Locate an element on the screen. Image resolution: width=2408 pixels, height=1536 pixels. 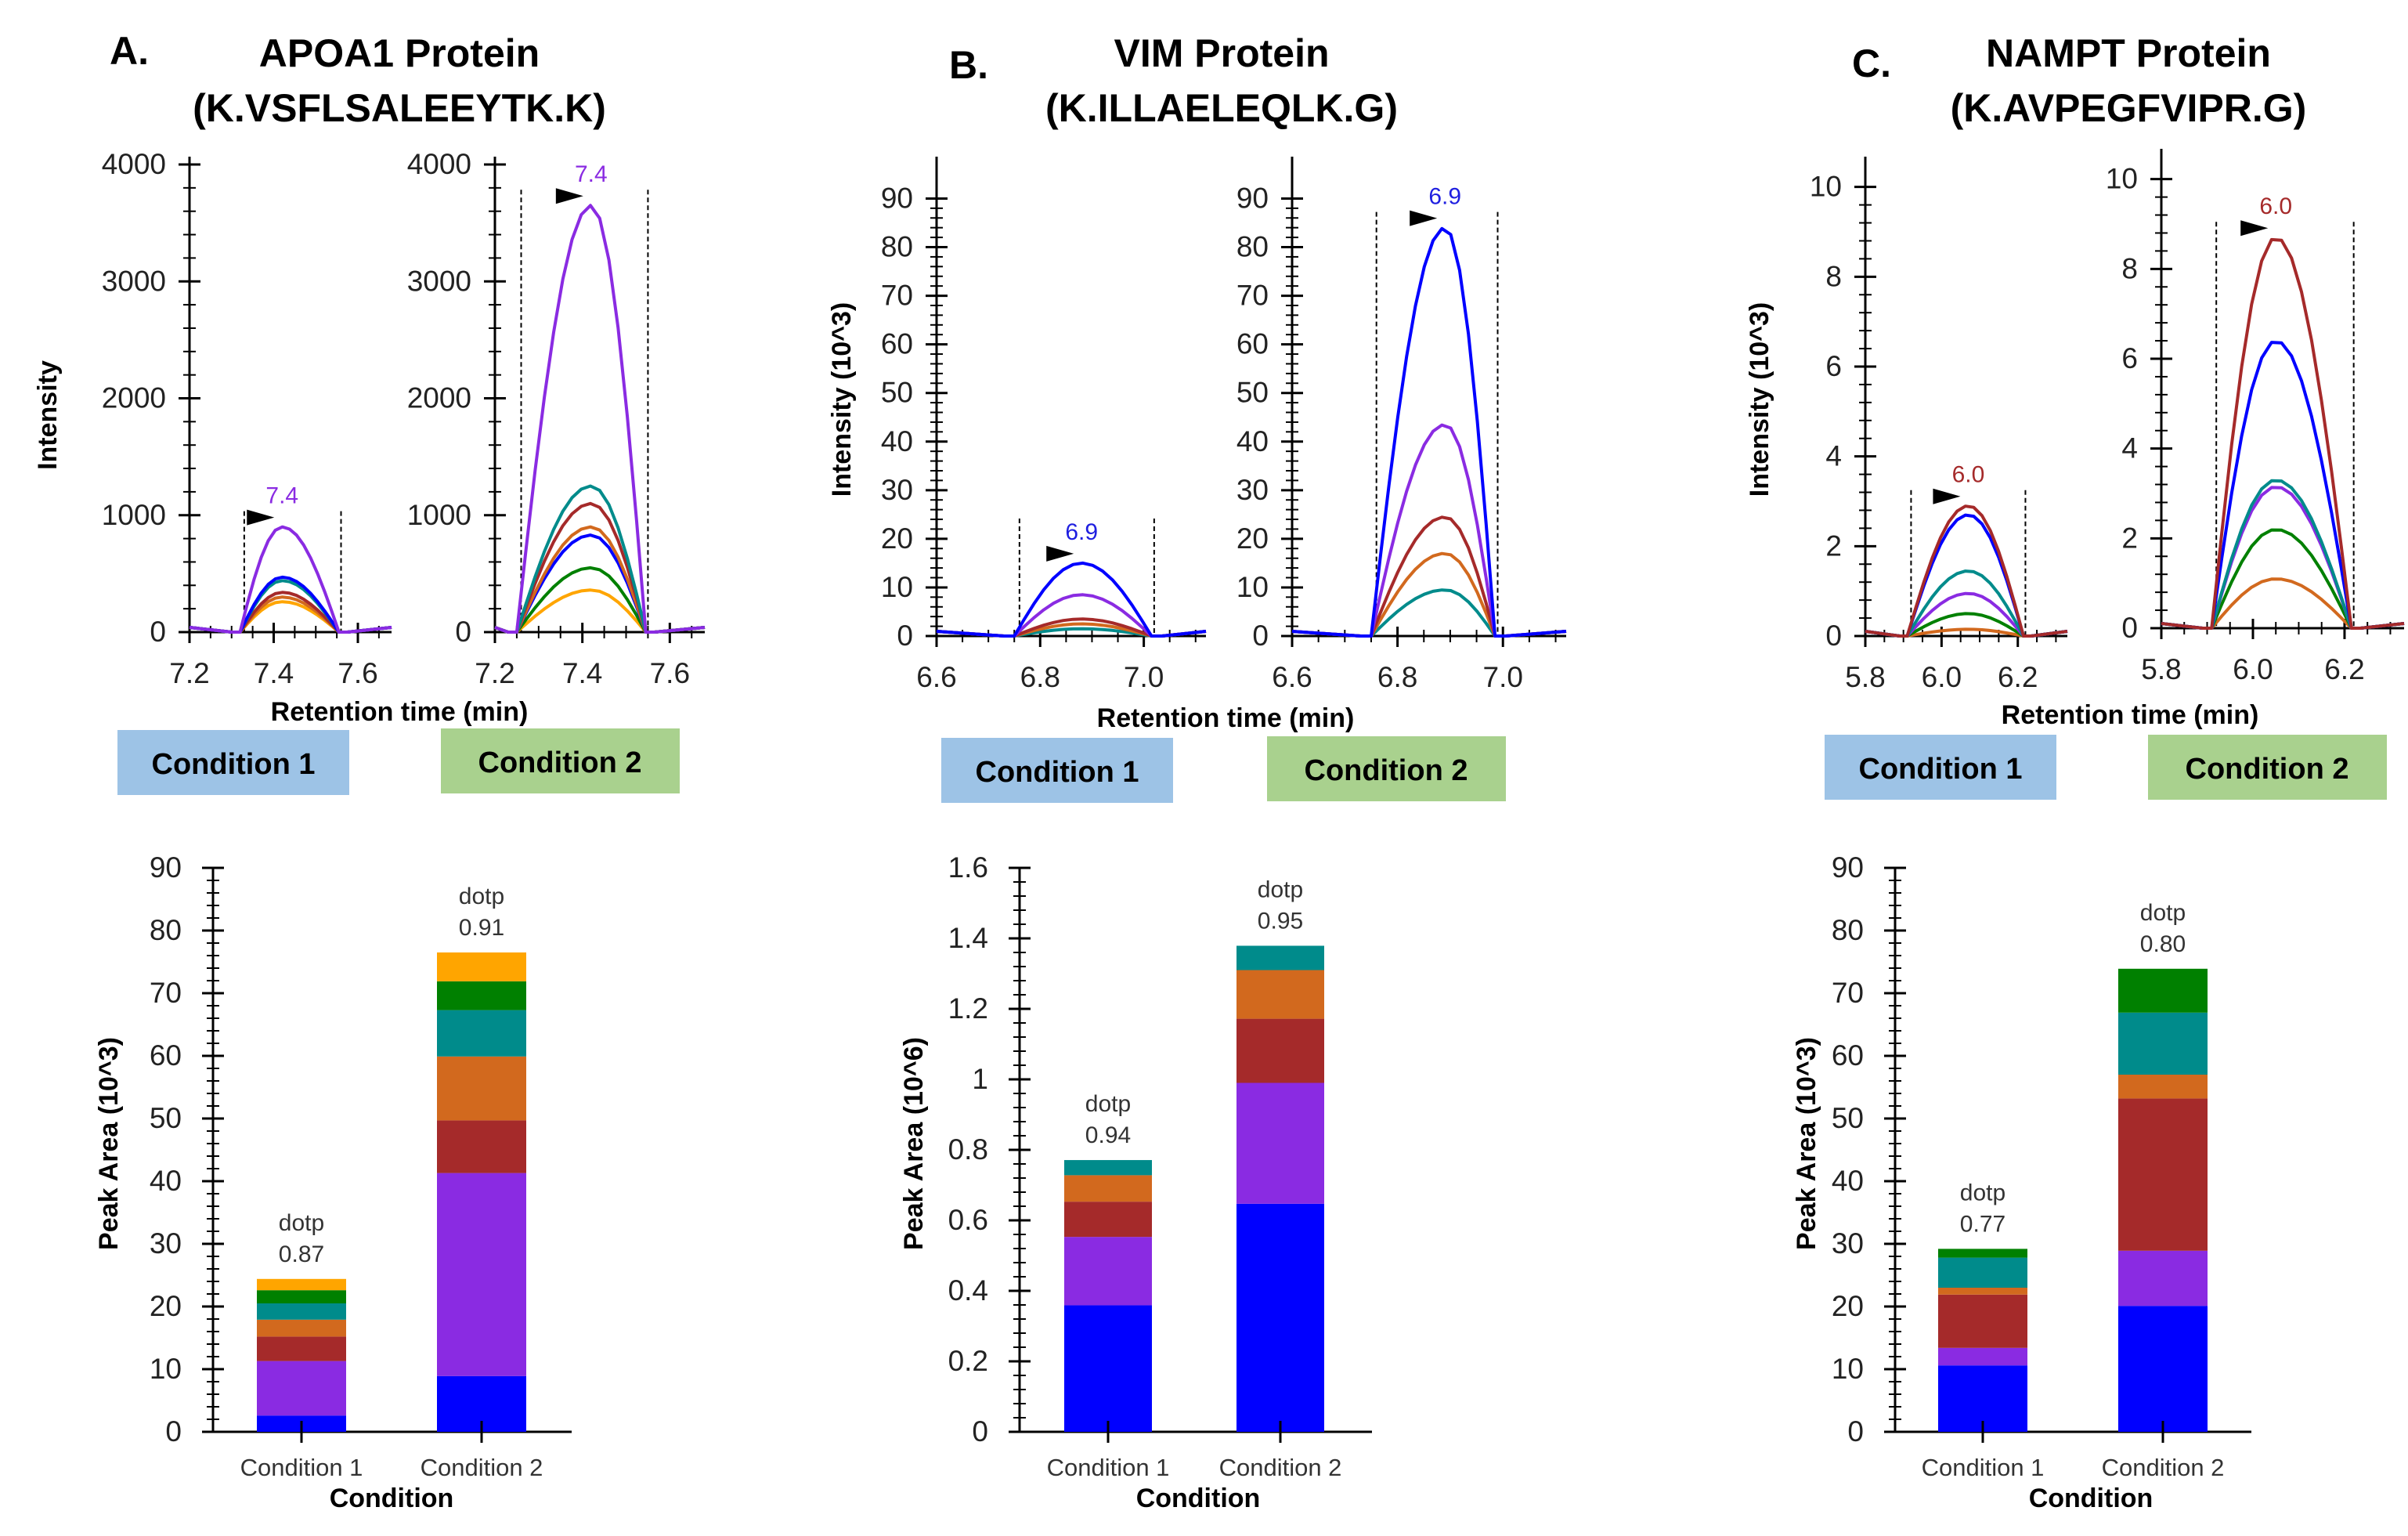
panel-a-condition-axis-title: Condition is located at coordinates (392, 1498).